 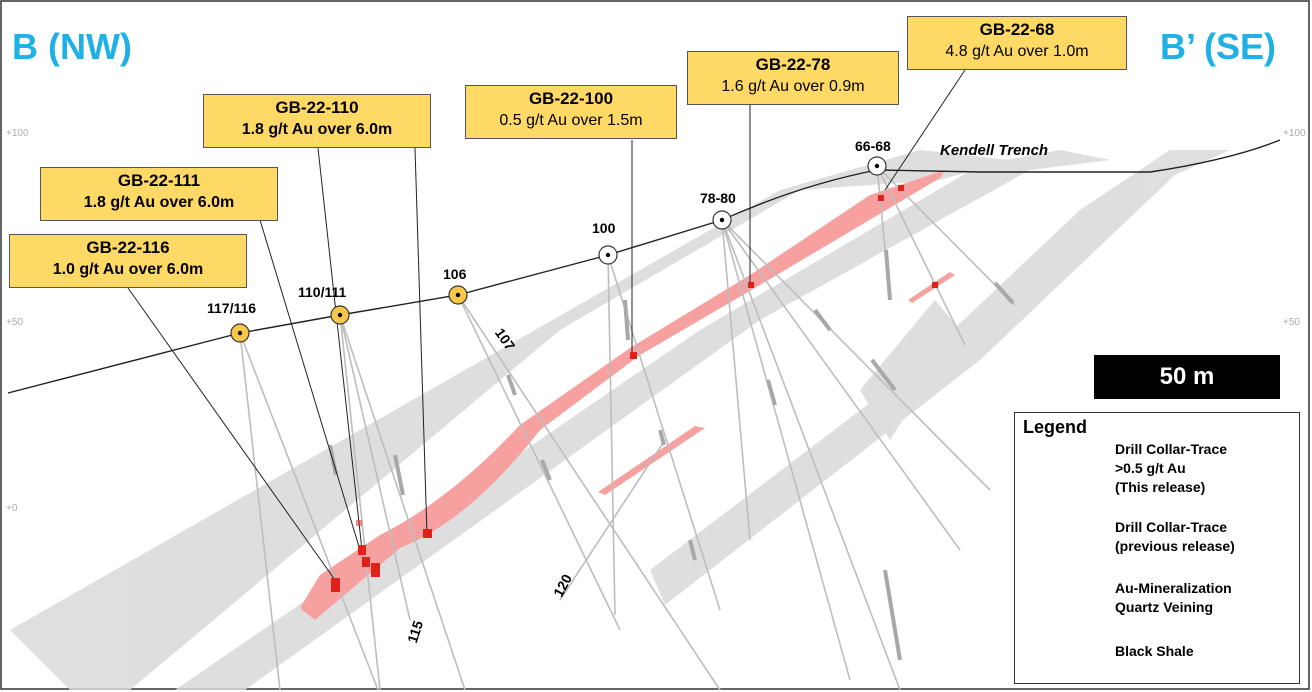 I want to click on collar-78-80-icon, so click(x=722, y=220).